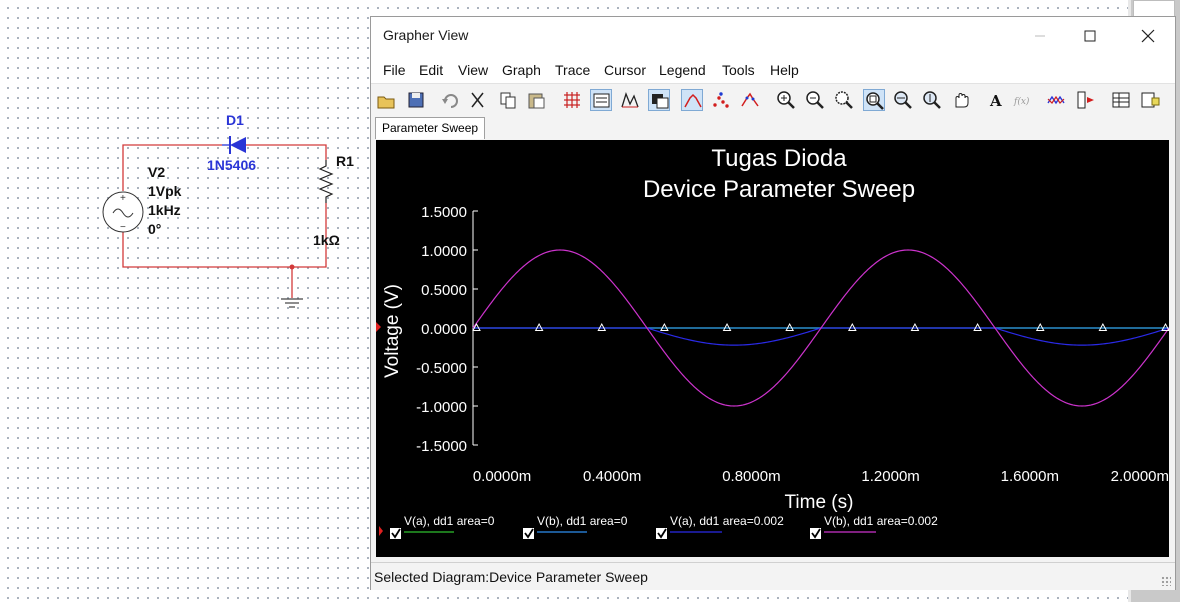 Image resolution: width=1180 pixels, height=602 pixels. I want to click on y-tick-label: 0.5000, so click(444, 290).